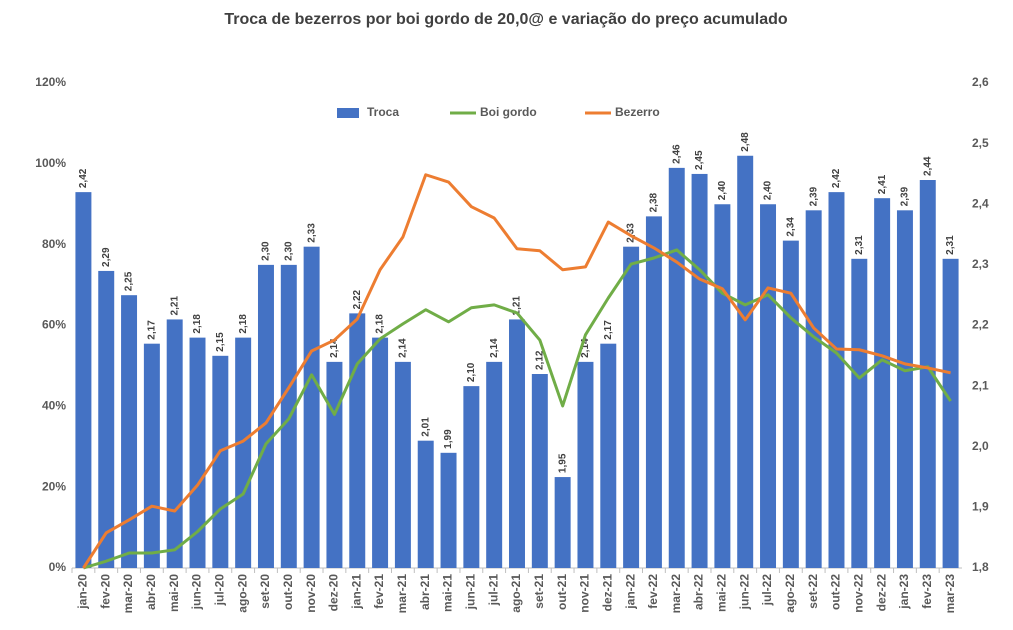 The height and width of the screenshot is (630, 1013). What do you see at coordinates (882, 184) in the screenshot?
I see `value-label: 2,41` at bounding box center [882, 184].